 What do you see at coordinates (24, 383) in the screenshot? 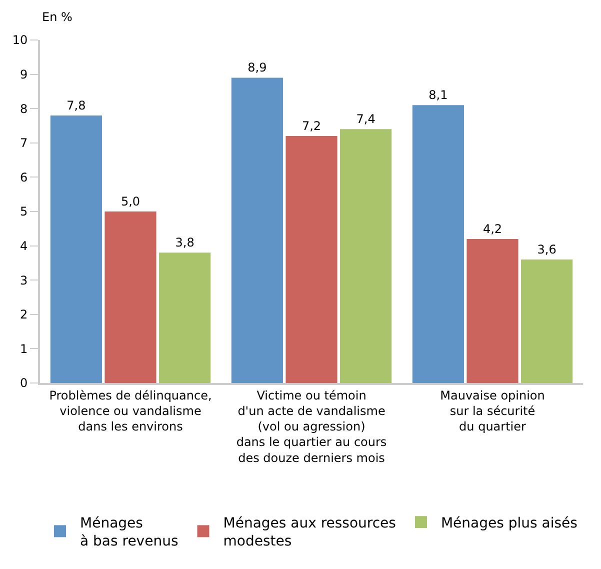
I see `y-tick-label: 0` at bounding box center [24, 383].